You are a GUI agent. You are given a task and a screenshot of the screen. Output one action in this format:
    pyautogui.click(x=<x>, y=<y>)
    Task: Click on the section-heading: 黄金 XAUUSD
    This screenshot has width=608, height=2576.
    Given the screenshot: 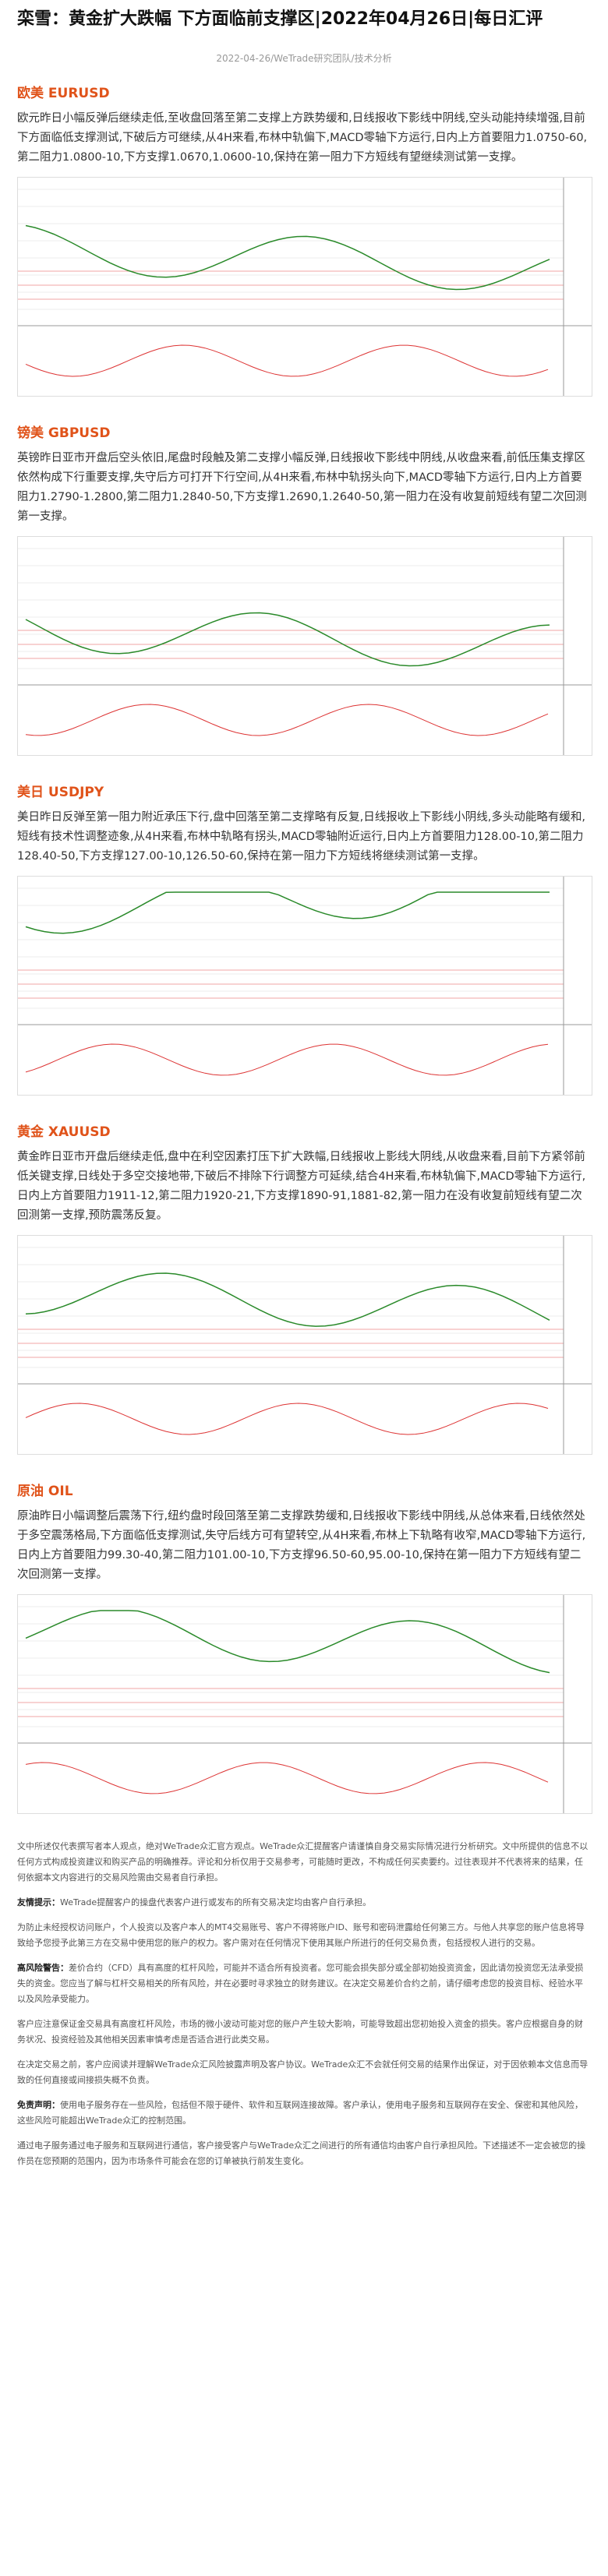 What is the action you would take?
    pyautogui.click(x=64, y=1132)
    